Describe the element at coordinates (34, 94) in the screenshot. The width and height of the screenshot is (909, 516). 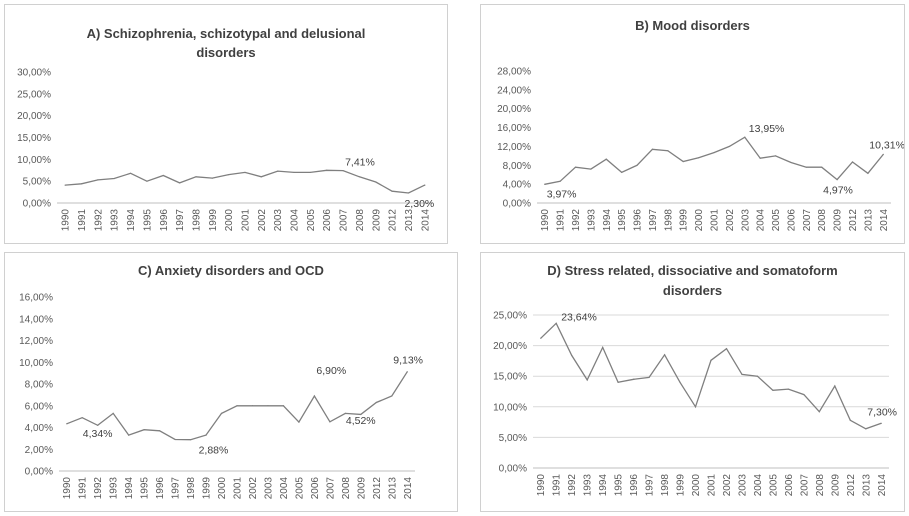
I see `chart-a-ytick-label: 25,00%` at that location.